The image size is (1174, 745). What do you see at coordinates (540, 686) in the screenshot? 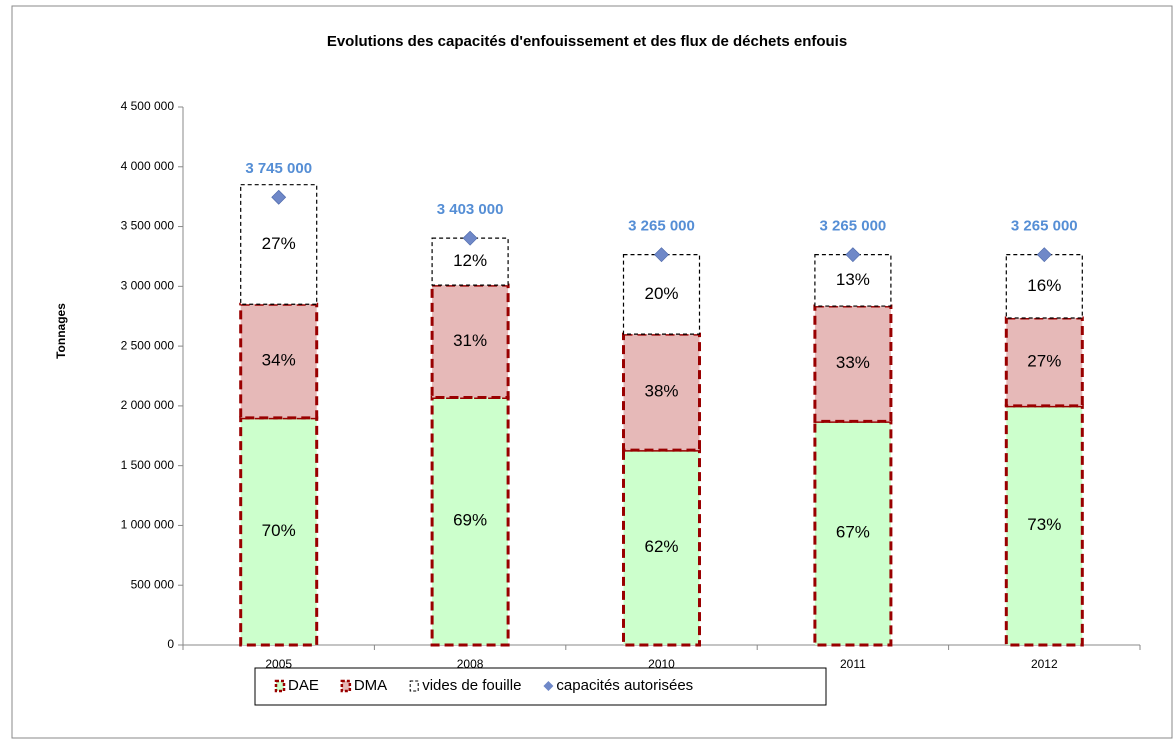
I see `legend-box` at bounding box center [540, 686].